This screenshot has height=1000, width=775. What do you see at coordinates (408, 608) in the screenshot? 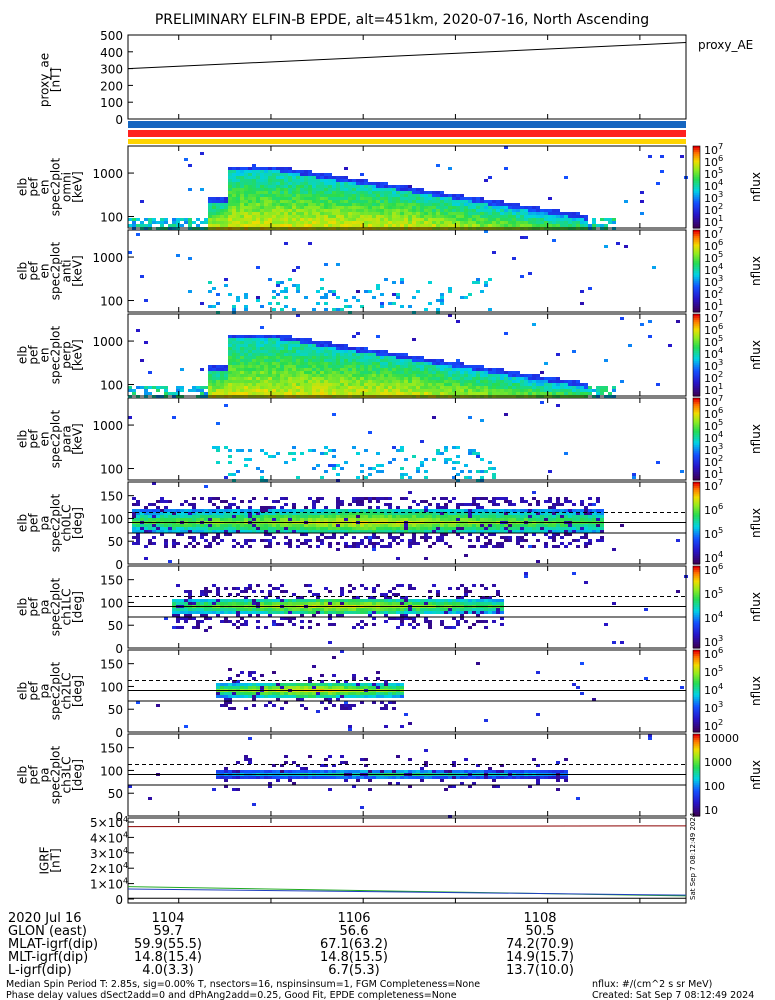
I see `pitch-angle-cells` at bounding box center [408, 608].